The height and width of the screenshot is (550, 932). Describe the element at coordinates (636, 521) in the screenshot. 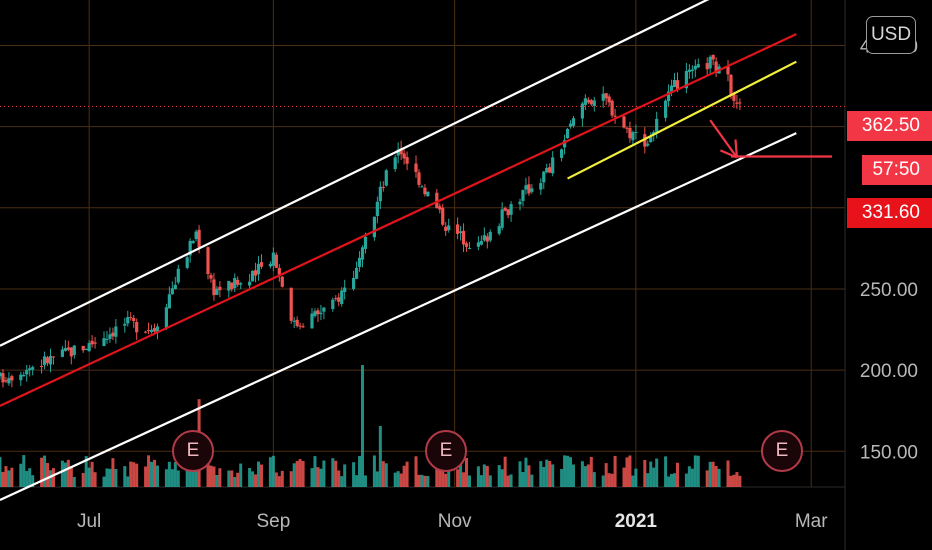

I see `x-tick-label: 2021` at that location.